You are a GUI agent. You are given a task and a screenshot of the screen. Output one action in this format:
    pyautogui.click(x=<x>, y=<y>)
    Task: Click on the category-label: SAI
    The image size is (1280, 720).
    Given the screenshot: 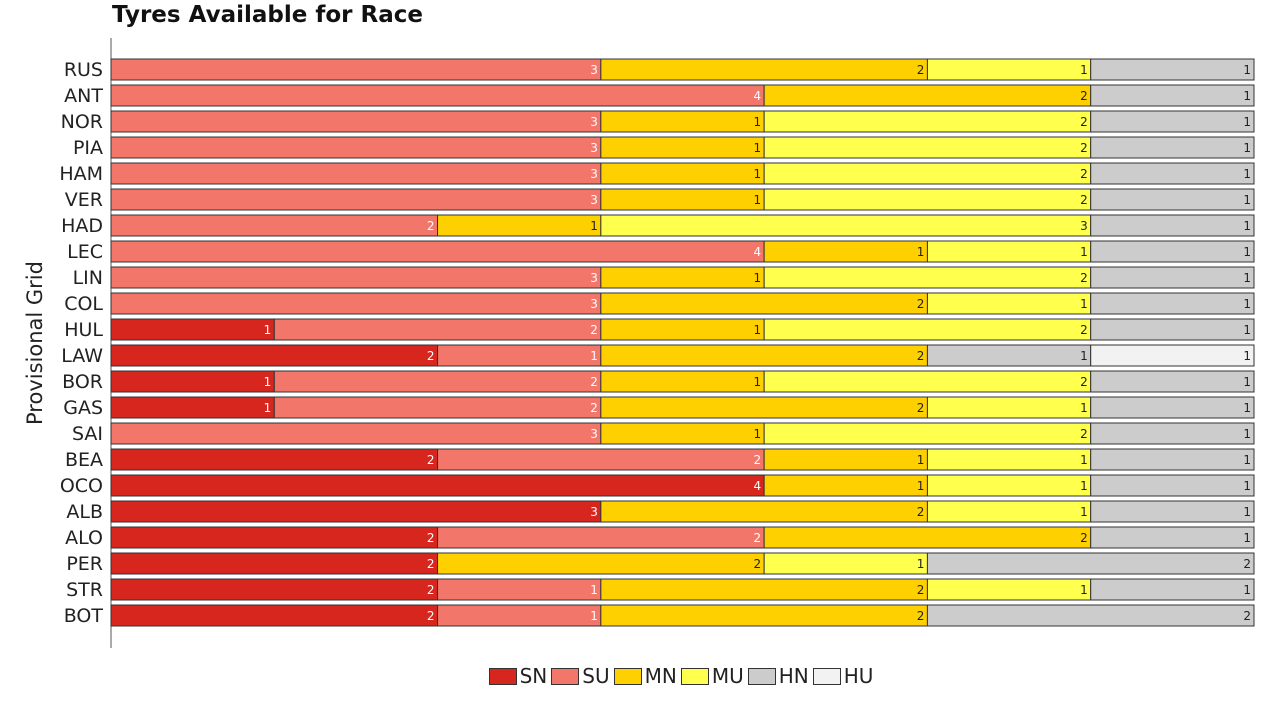 What is the action you would take?
    pyautogui.click(x=87, y=434)
    